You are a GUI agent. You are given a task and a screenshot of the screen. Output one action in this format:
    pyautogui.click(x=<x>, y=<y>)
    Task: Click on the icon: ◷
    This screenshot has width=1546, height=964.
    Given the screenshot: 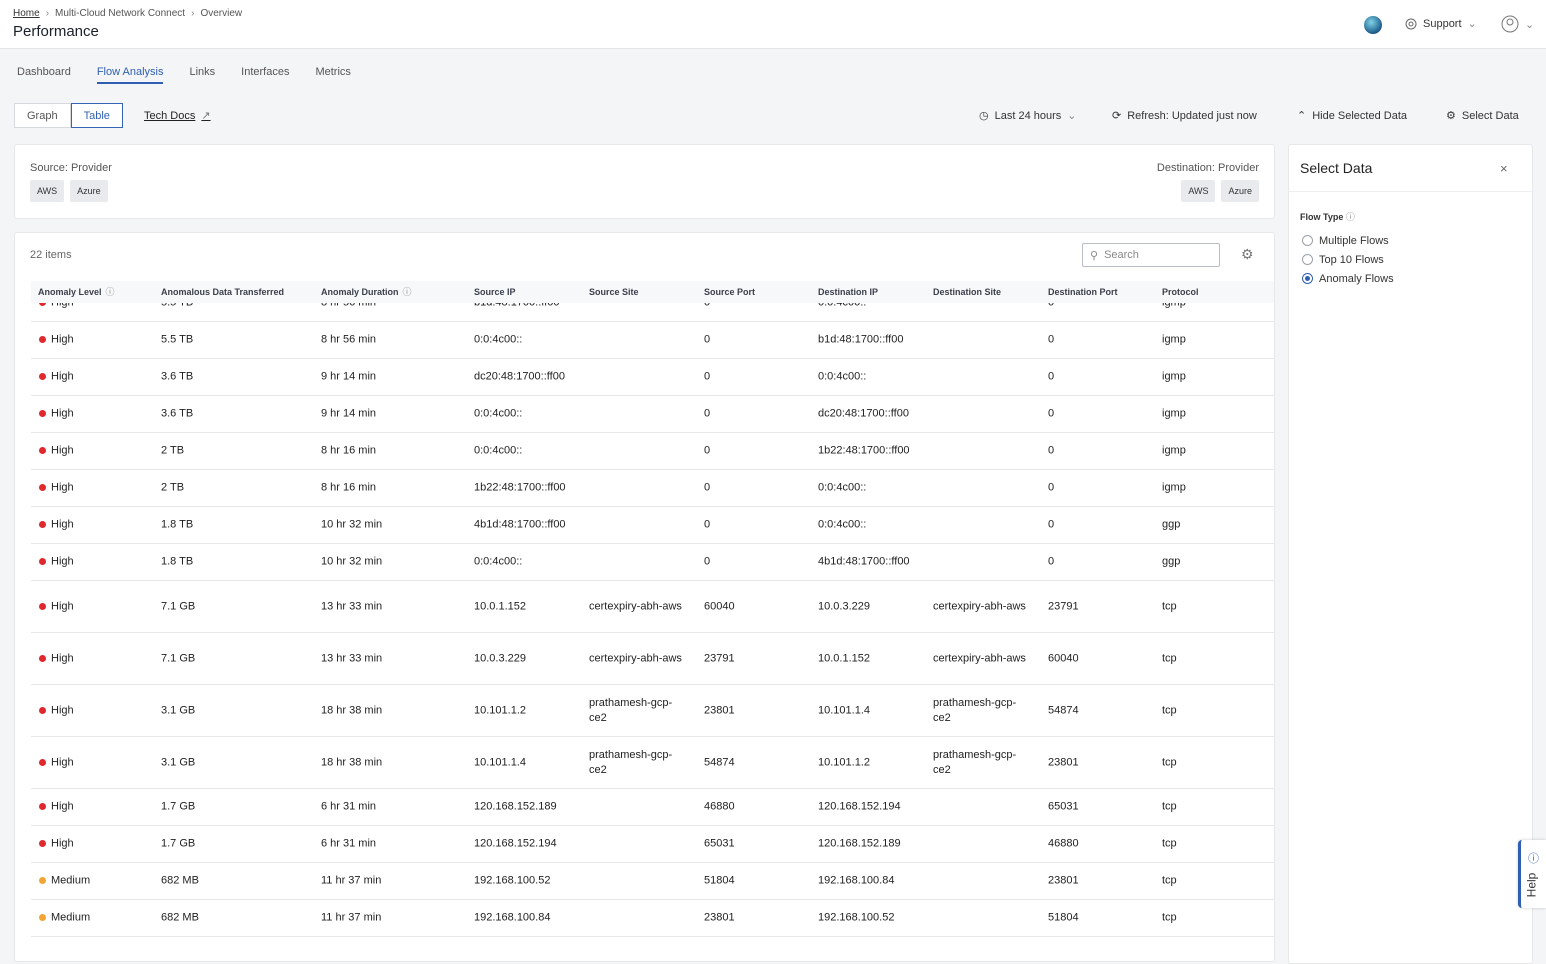 What is the action you would take?
    pyautogui.click(x=984, y=116)
    